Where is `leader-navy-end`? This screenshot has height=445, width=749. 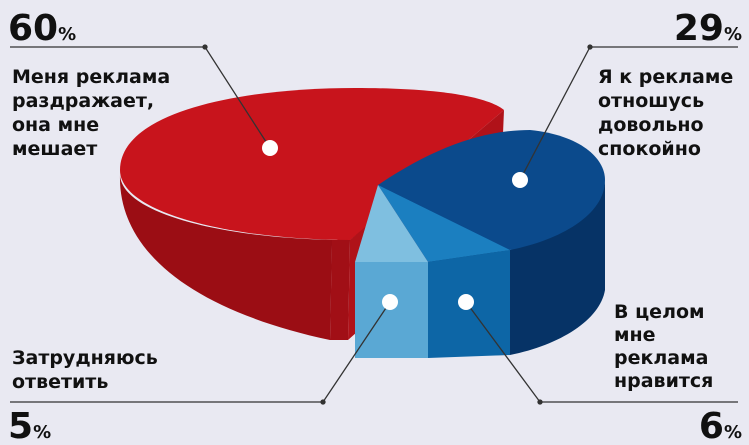 leader-navy-end is located at coordinates (590, 47).